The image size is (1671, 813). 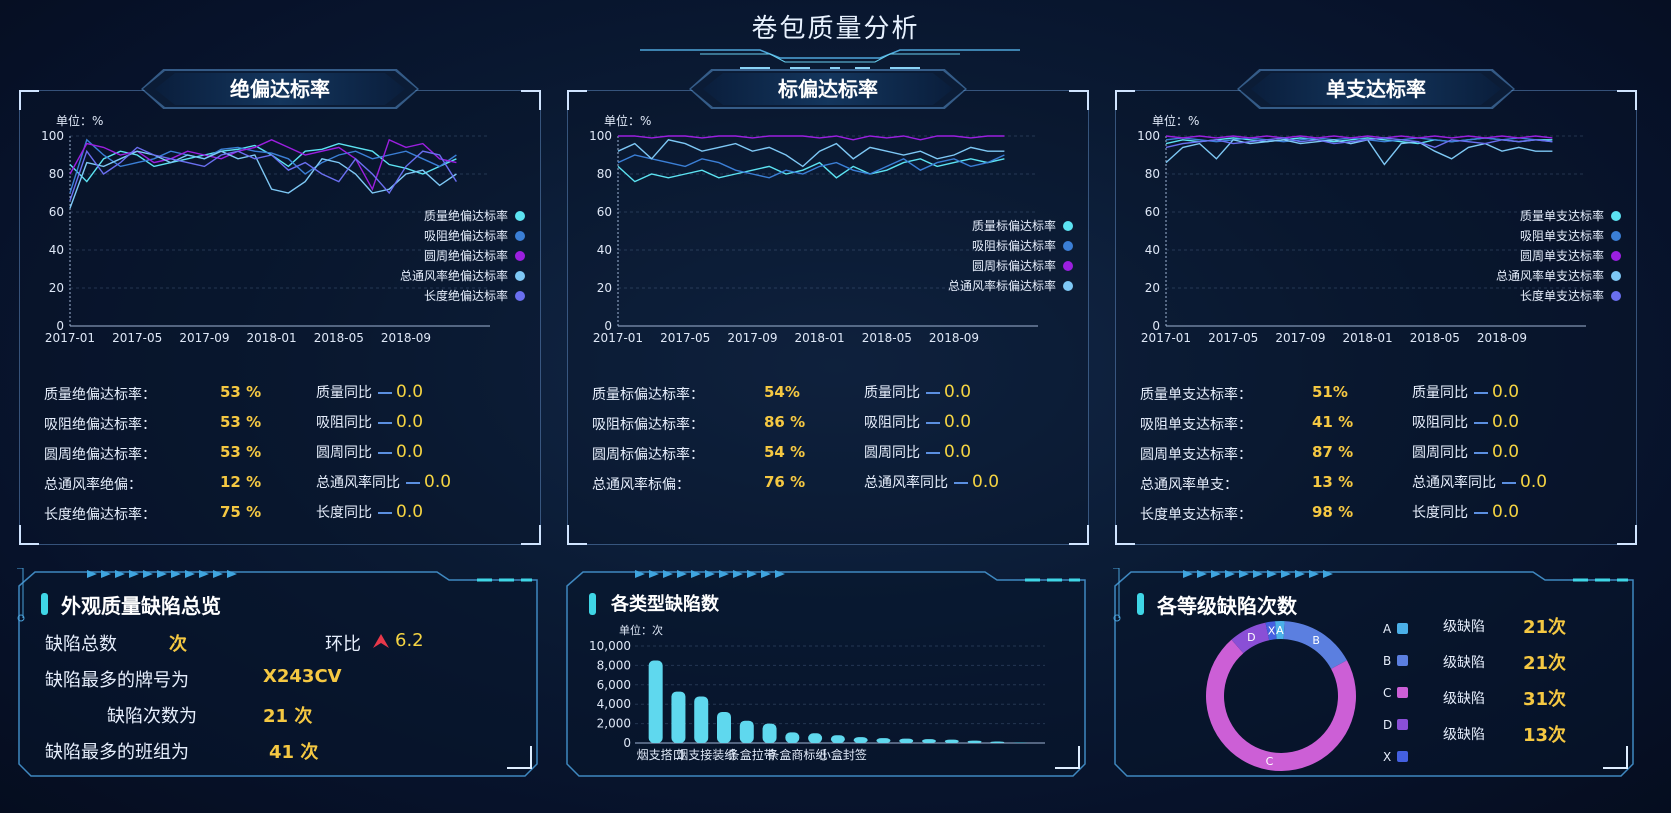 What do you see at coordinates (100, 395) in the screenshot?
I see `stat-label: 质量绝偏达标率：` at bounding box center [100, 395].